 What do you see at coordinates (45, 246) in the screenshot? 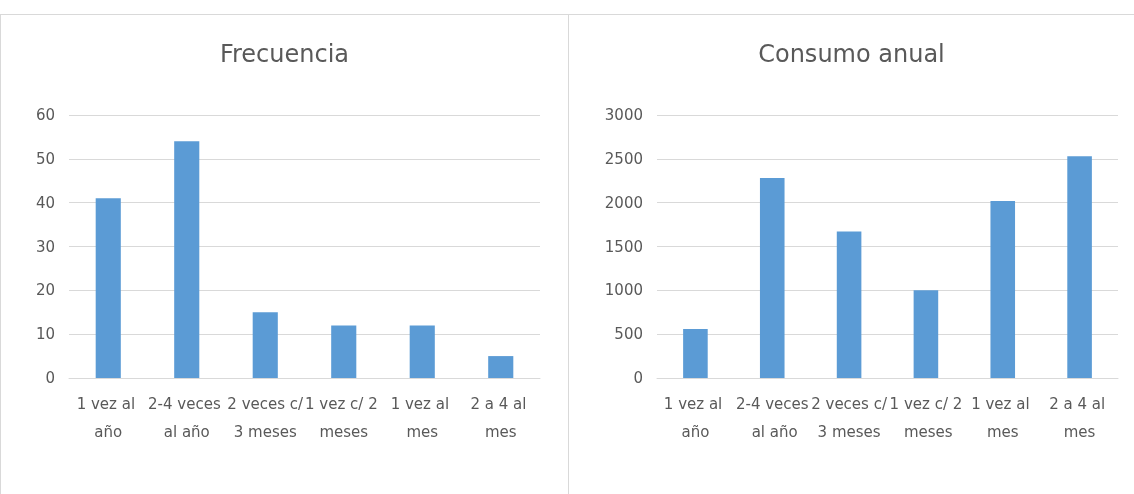
I see `y-tick-label: 30` at bounding box center [45, 246].